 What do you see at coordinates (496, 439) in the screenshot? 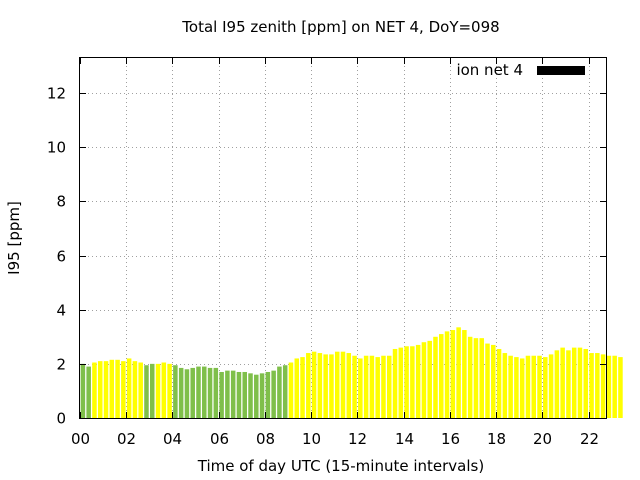
I see `x-tick-label: 18` at bounding box center [496, 439].